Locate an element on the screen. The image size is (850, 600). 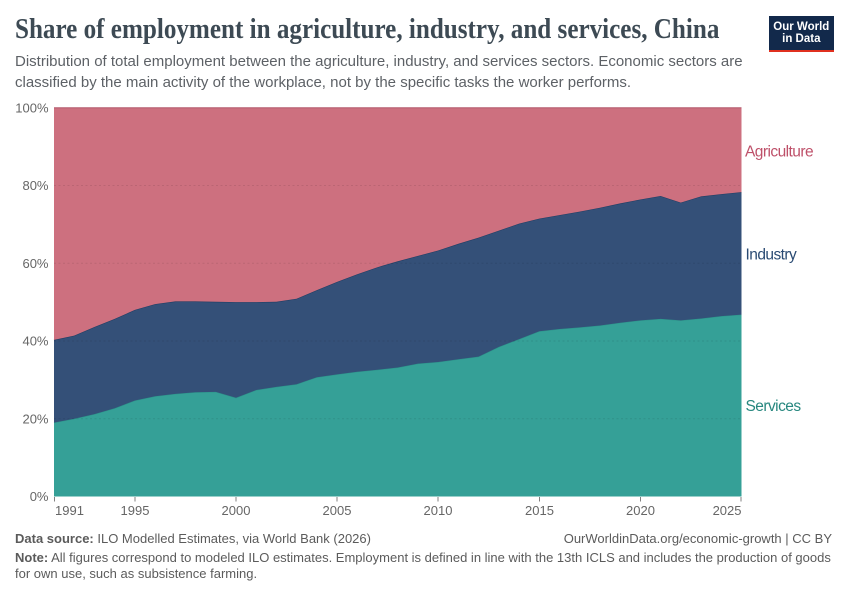
svg-text: 40% is located at coordinates (35, 341).